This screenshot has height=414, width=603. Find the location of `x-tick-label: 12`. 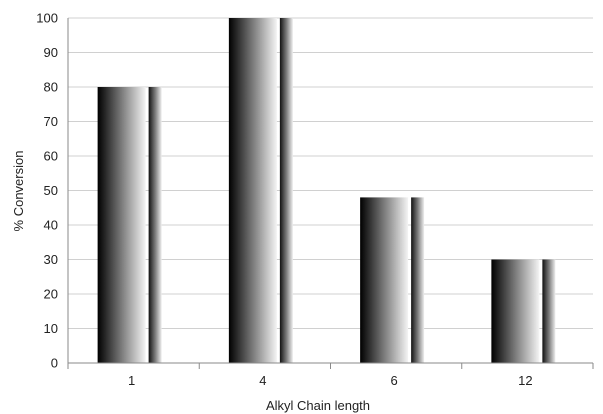

x-tick-label: 12 is located at coordinates (525, 380).